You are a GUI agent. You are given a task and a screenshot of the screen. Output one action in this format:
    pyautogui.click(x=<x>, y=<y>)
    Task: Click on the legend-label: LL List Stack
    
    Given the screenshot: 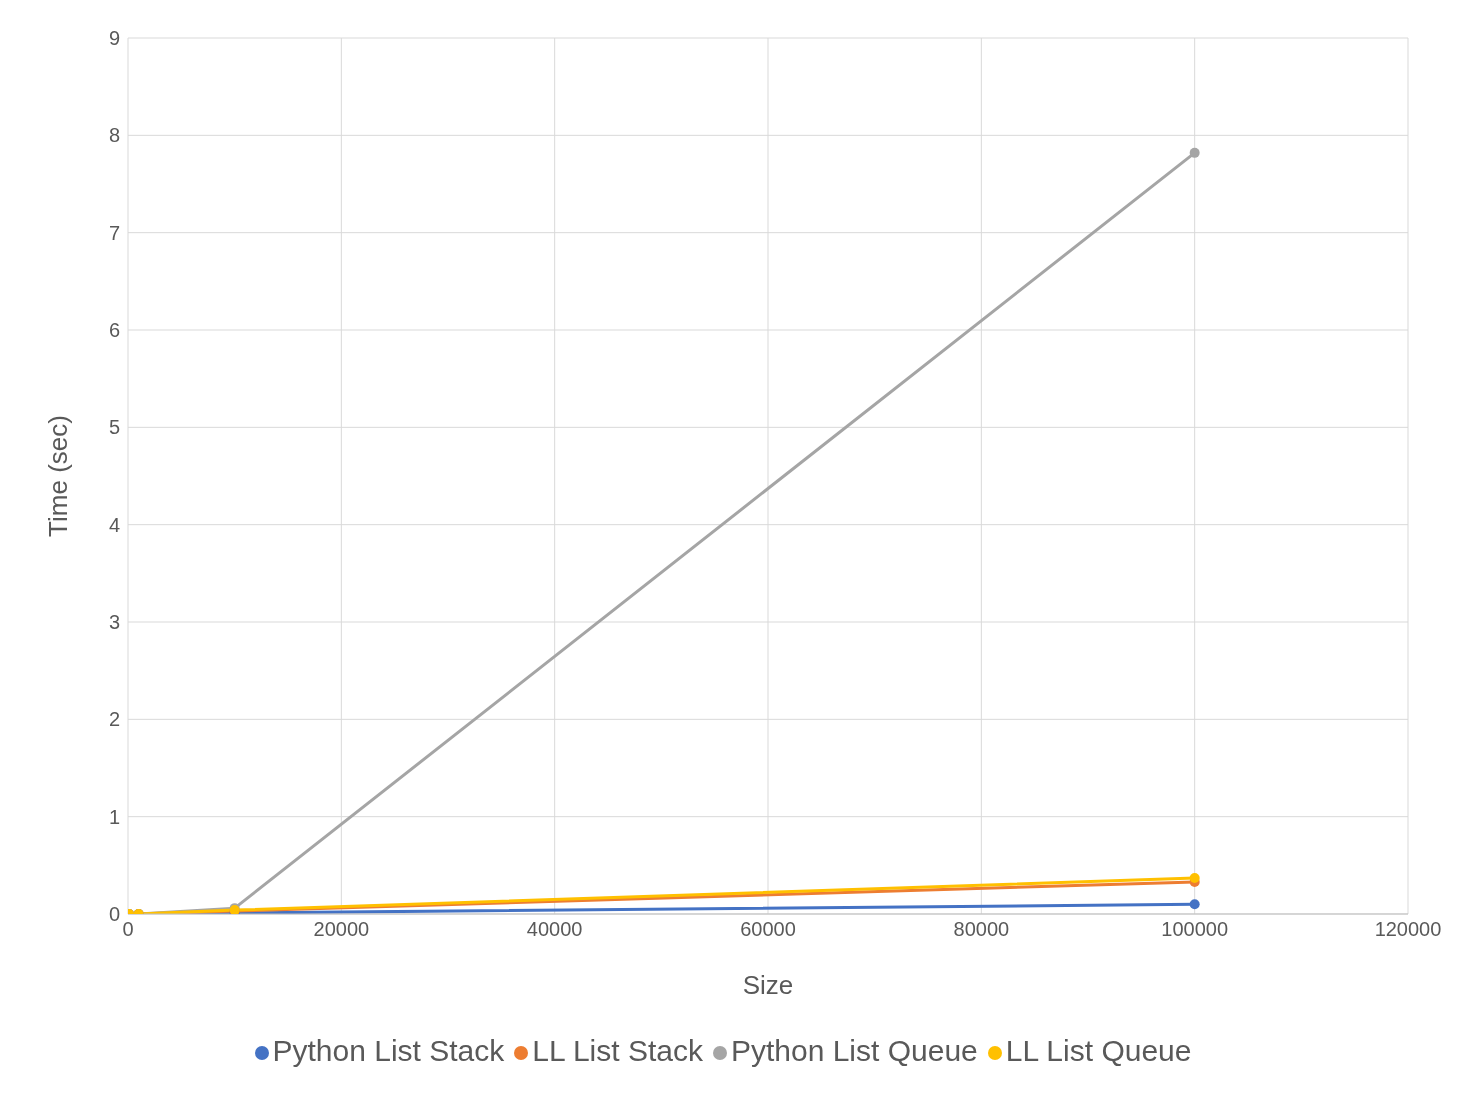 What is the action you would take?
    pyautogui.click(x=617, y=1050)
    